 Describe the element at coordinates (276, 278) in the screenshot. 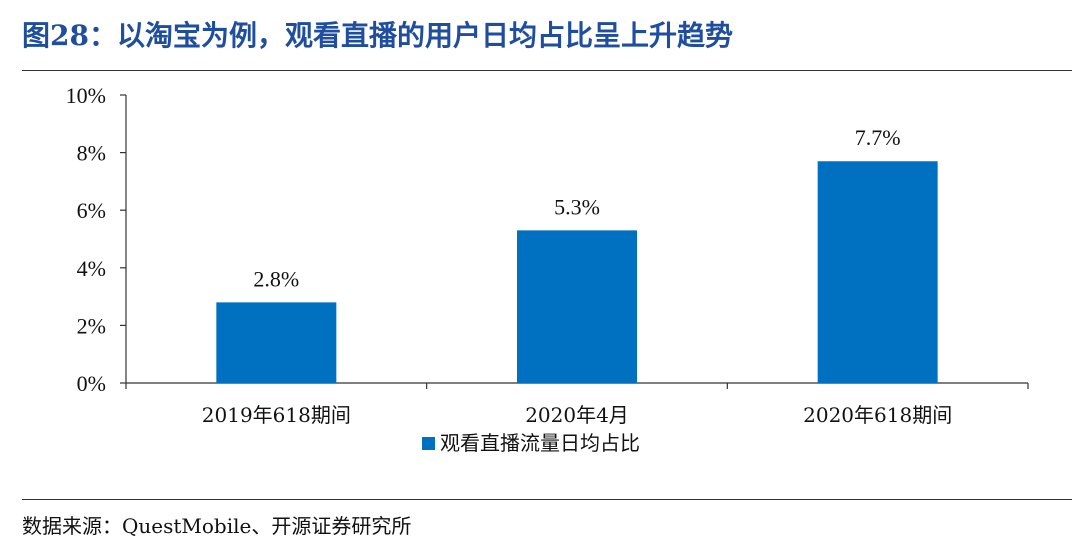

I see `data-label: 2.8%` at that location.